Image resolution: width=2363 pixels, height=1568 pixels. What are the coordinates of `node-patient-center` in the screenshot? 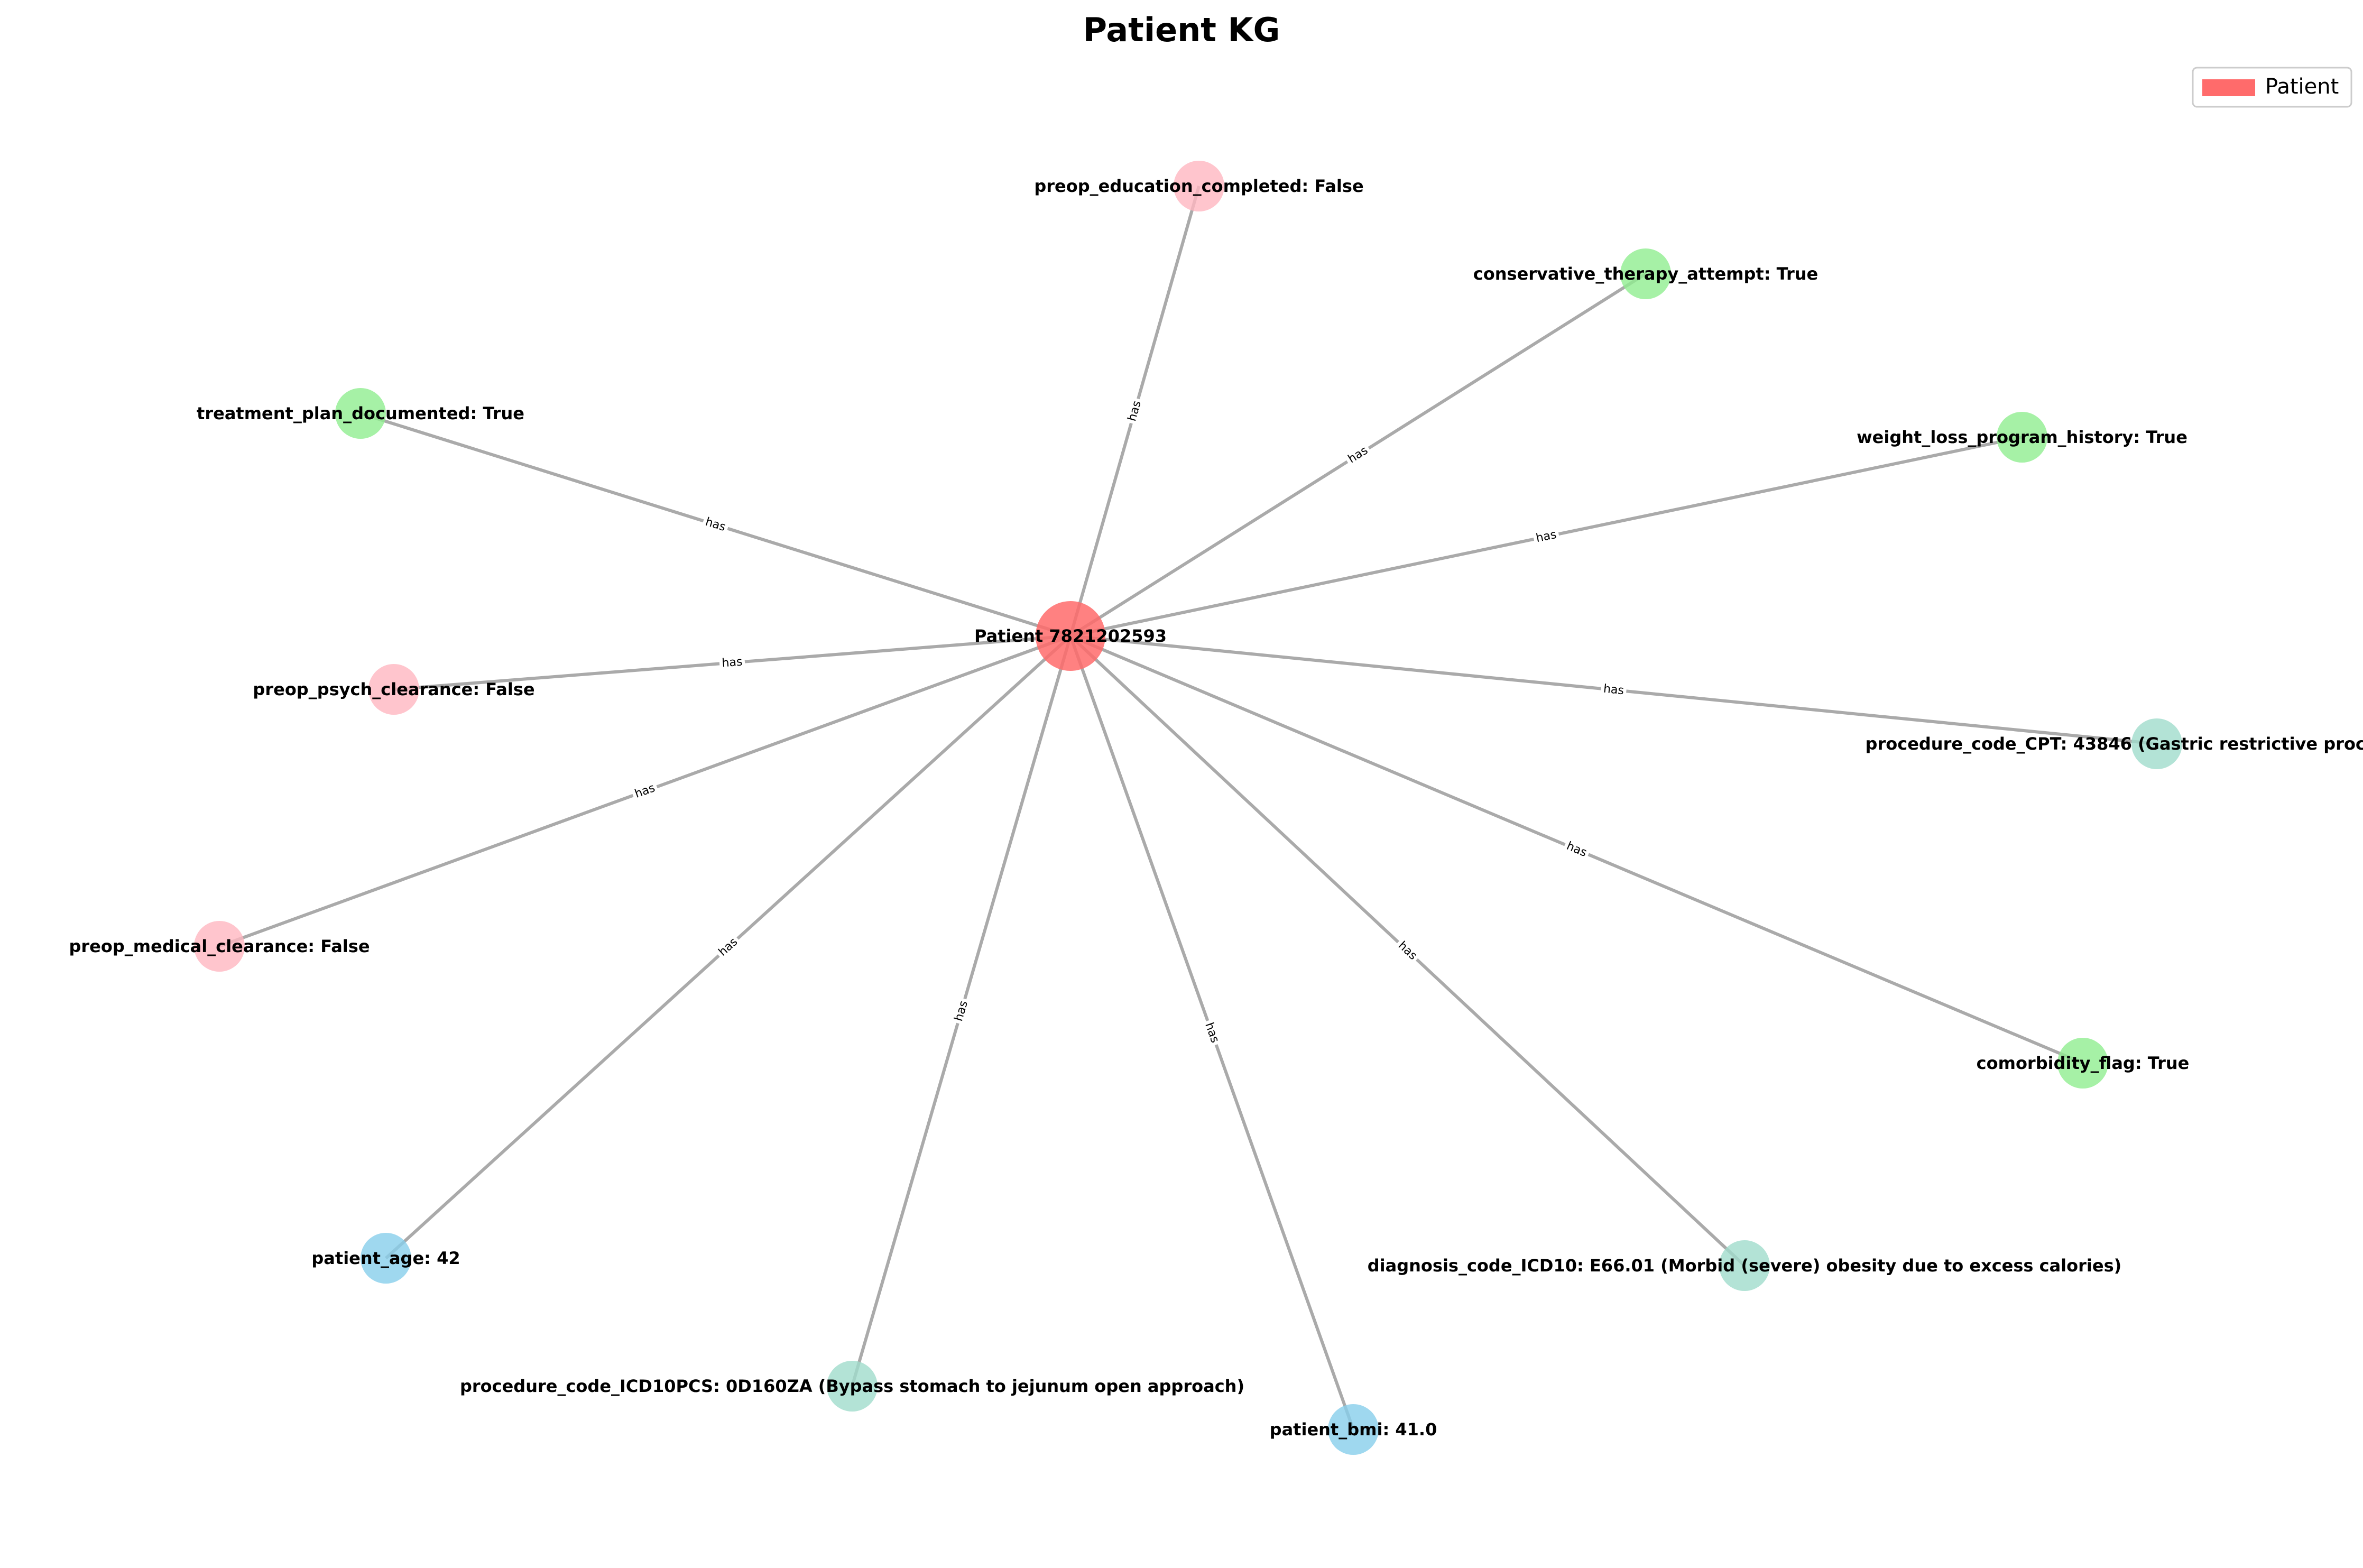 It's located at (1070, 636).